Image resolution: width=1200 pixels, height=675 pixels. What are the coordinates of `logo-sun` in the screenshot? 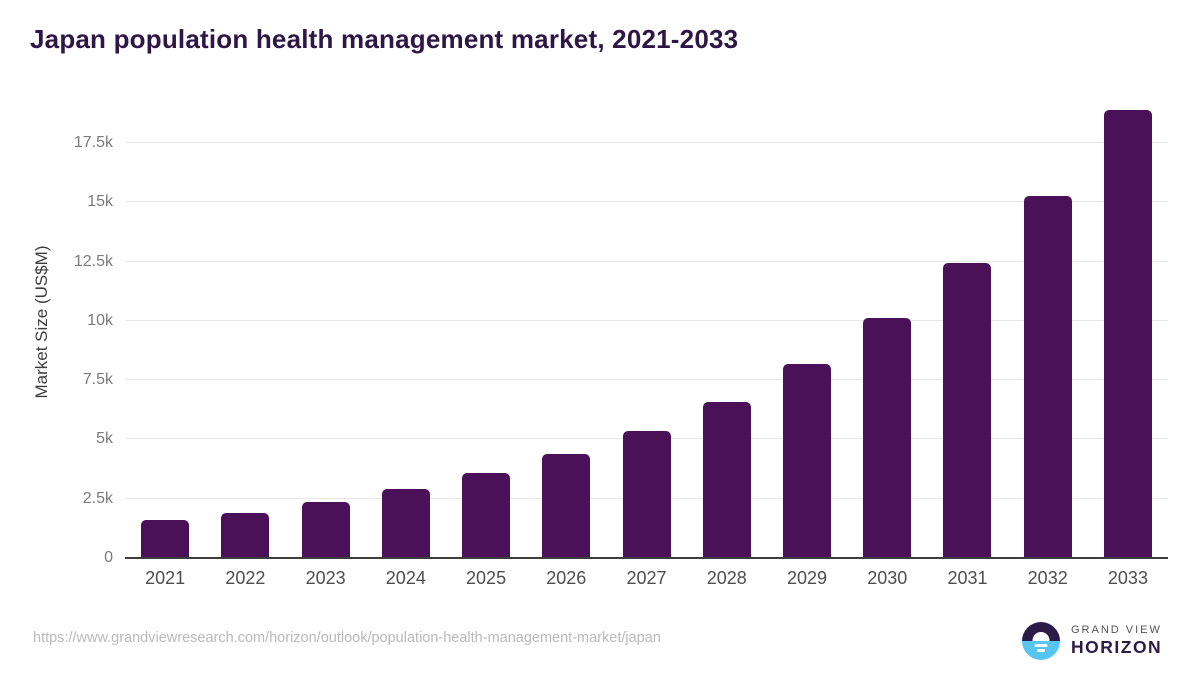 It's located at (1041, 636).